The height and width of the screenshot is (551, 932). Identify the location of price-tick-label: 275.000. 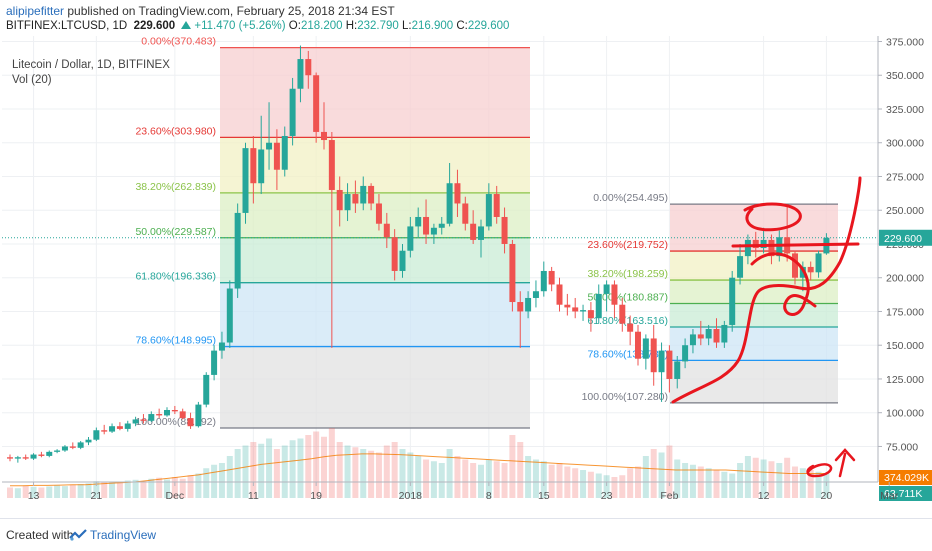
(905, 177).